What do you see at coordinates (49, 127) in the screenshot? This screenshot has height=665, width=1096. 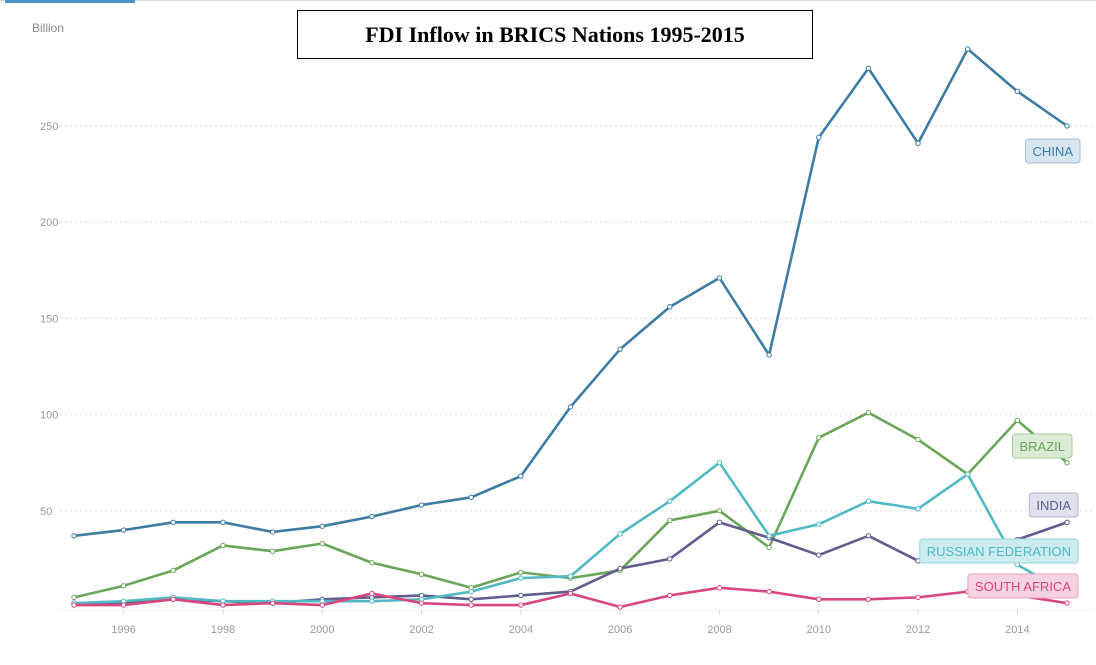 I see `y-tick-label: 250` at bounding box center [49, 127].